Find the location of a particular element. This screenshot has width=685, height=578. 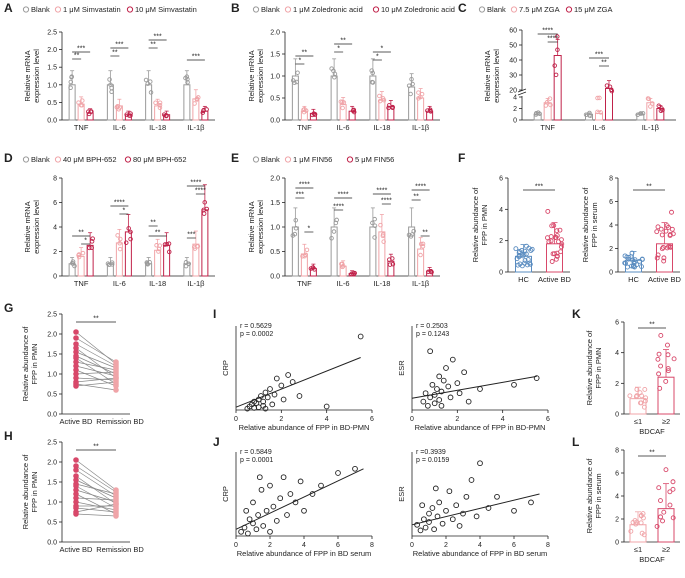

y-tick-label: 1.0 is located at coordinates (52, 503).